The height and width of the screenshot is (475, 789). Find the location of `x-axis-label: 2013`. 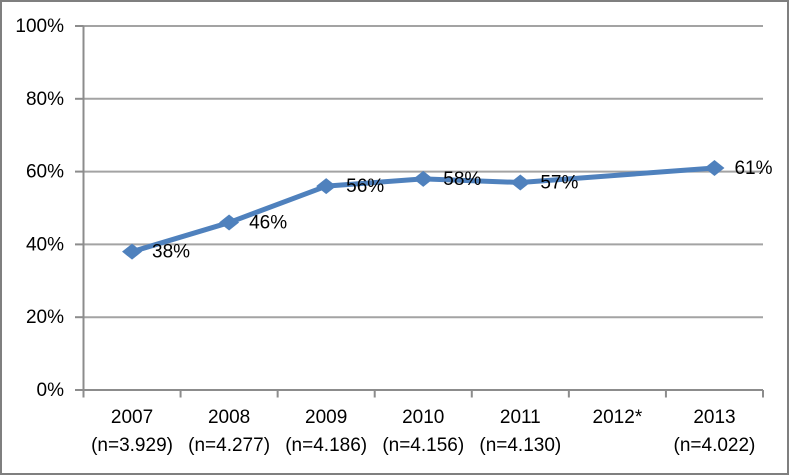

x-axis-label: 2013 is located at coordinates (714, 417).